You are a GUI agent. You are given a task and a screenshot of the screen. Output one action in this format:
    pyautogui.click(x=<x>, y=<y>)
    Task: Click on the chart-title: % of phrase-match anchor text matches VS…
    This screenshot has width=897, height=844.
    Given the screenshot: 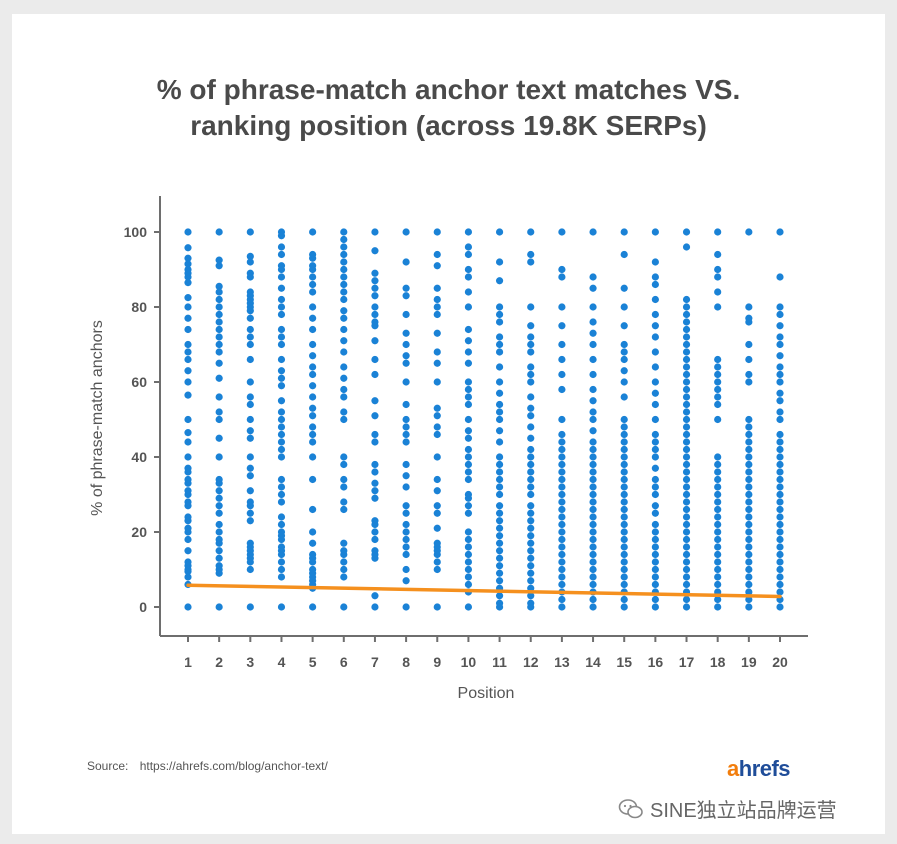 What is the action you would take?
    pyautogui.click(x=448, y=108)
    